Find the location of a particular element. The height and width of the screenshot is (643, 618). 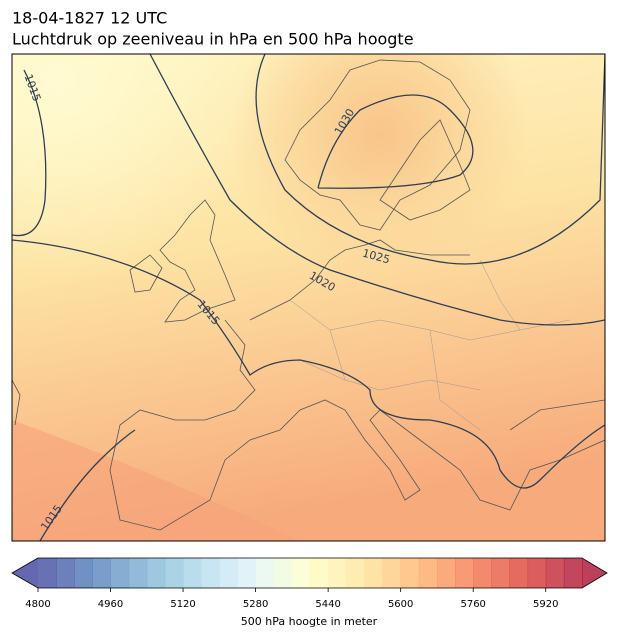

colorbar-label: 500 hPa hoogte in meter is located at coordinates (309, 621).